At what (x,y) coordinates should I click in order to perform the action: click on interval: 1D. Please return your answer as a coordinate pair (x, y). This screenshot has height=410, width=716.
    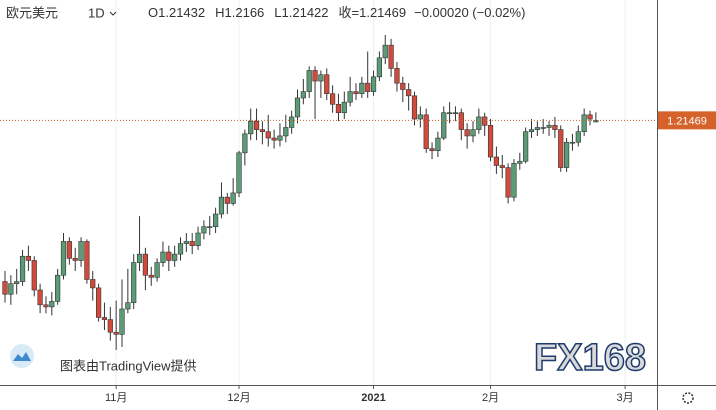
    Looking at the image, I should click on (96, 12).